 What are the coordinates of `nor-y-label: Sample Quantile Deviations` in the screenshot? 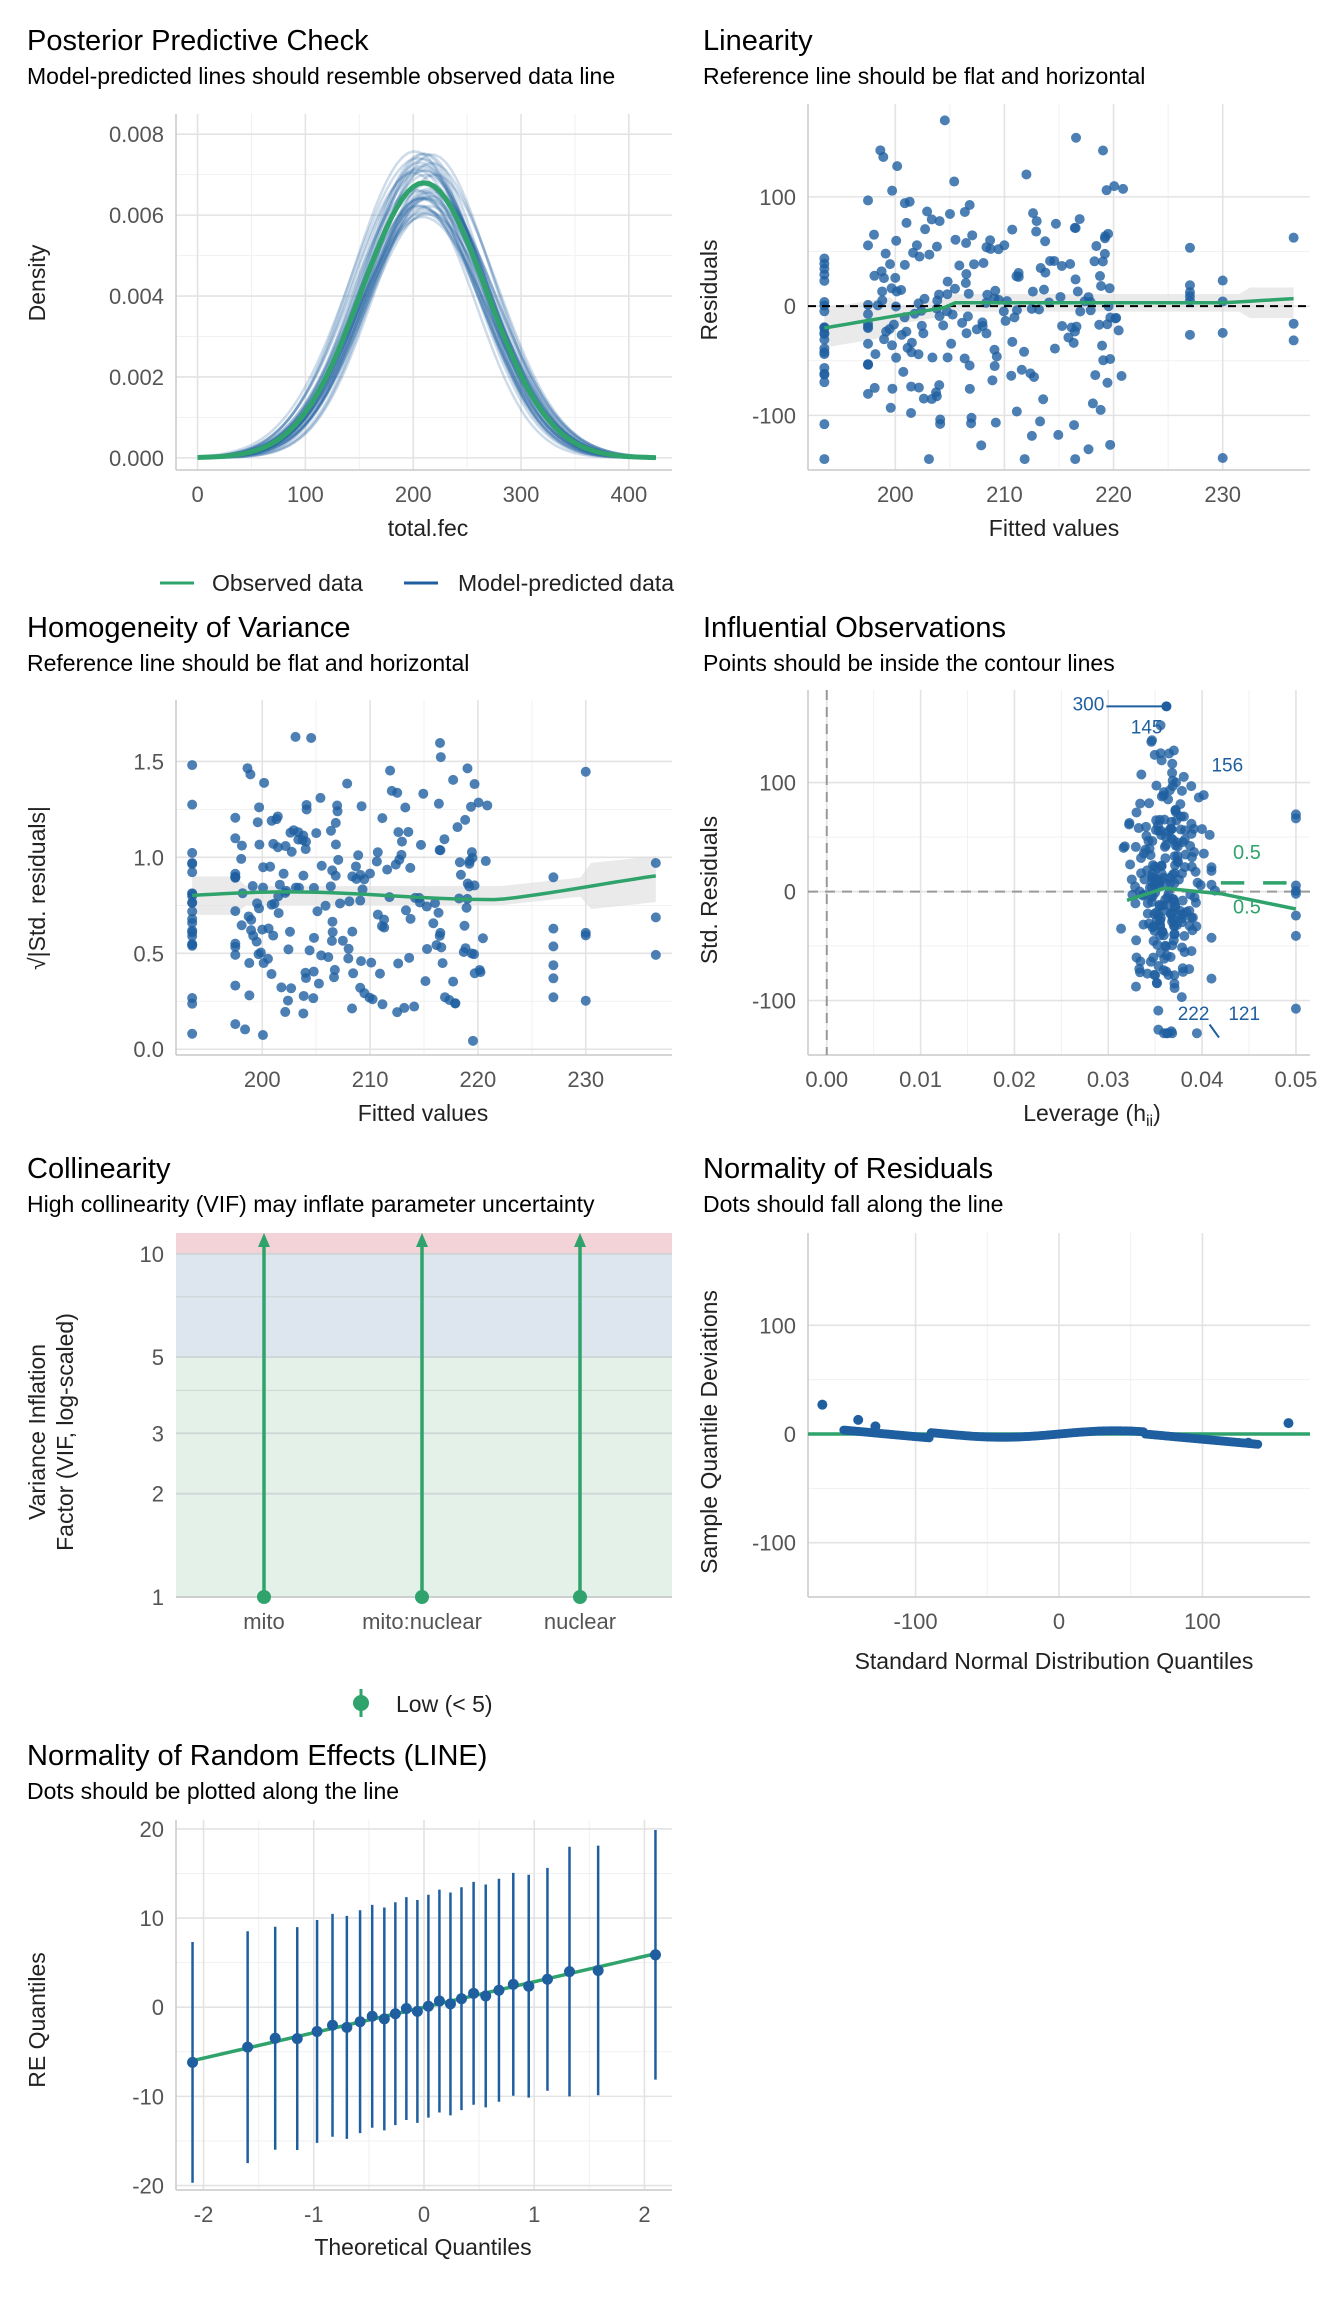 It's located at (709, 1432).